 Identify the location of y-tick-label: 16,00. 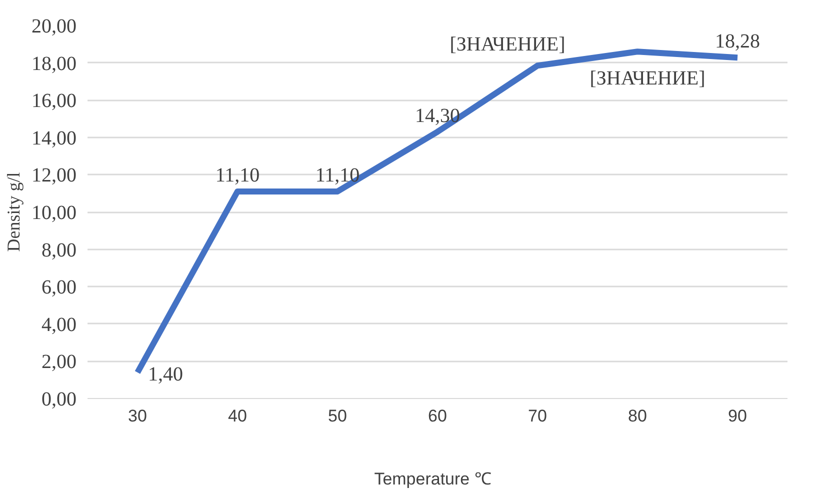
(54, 101).